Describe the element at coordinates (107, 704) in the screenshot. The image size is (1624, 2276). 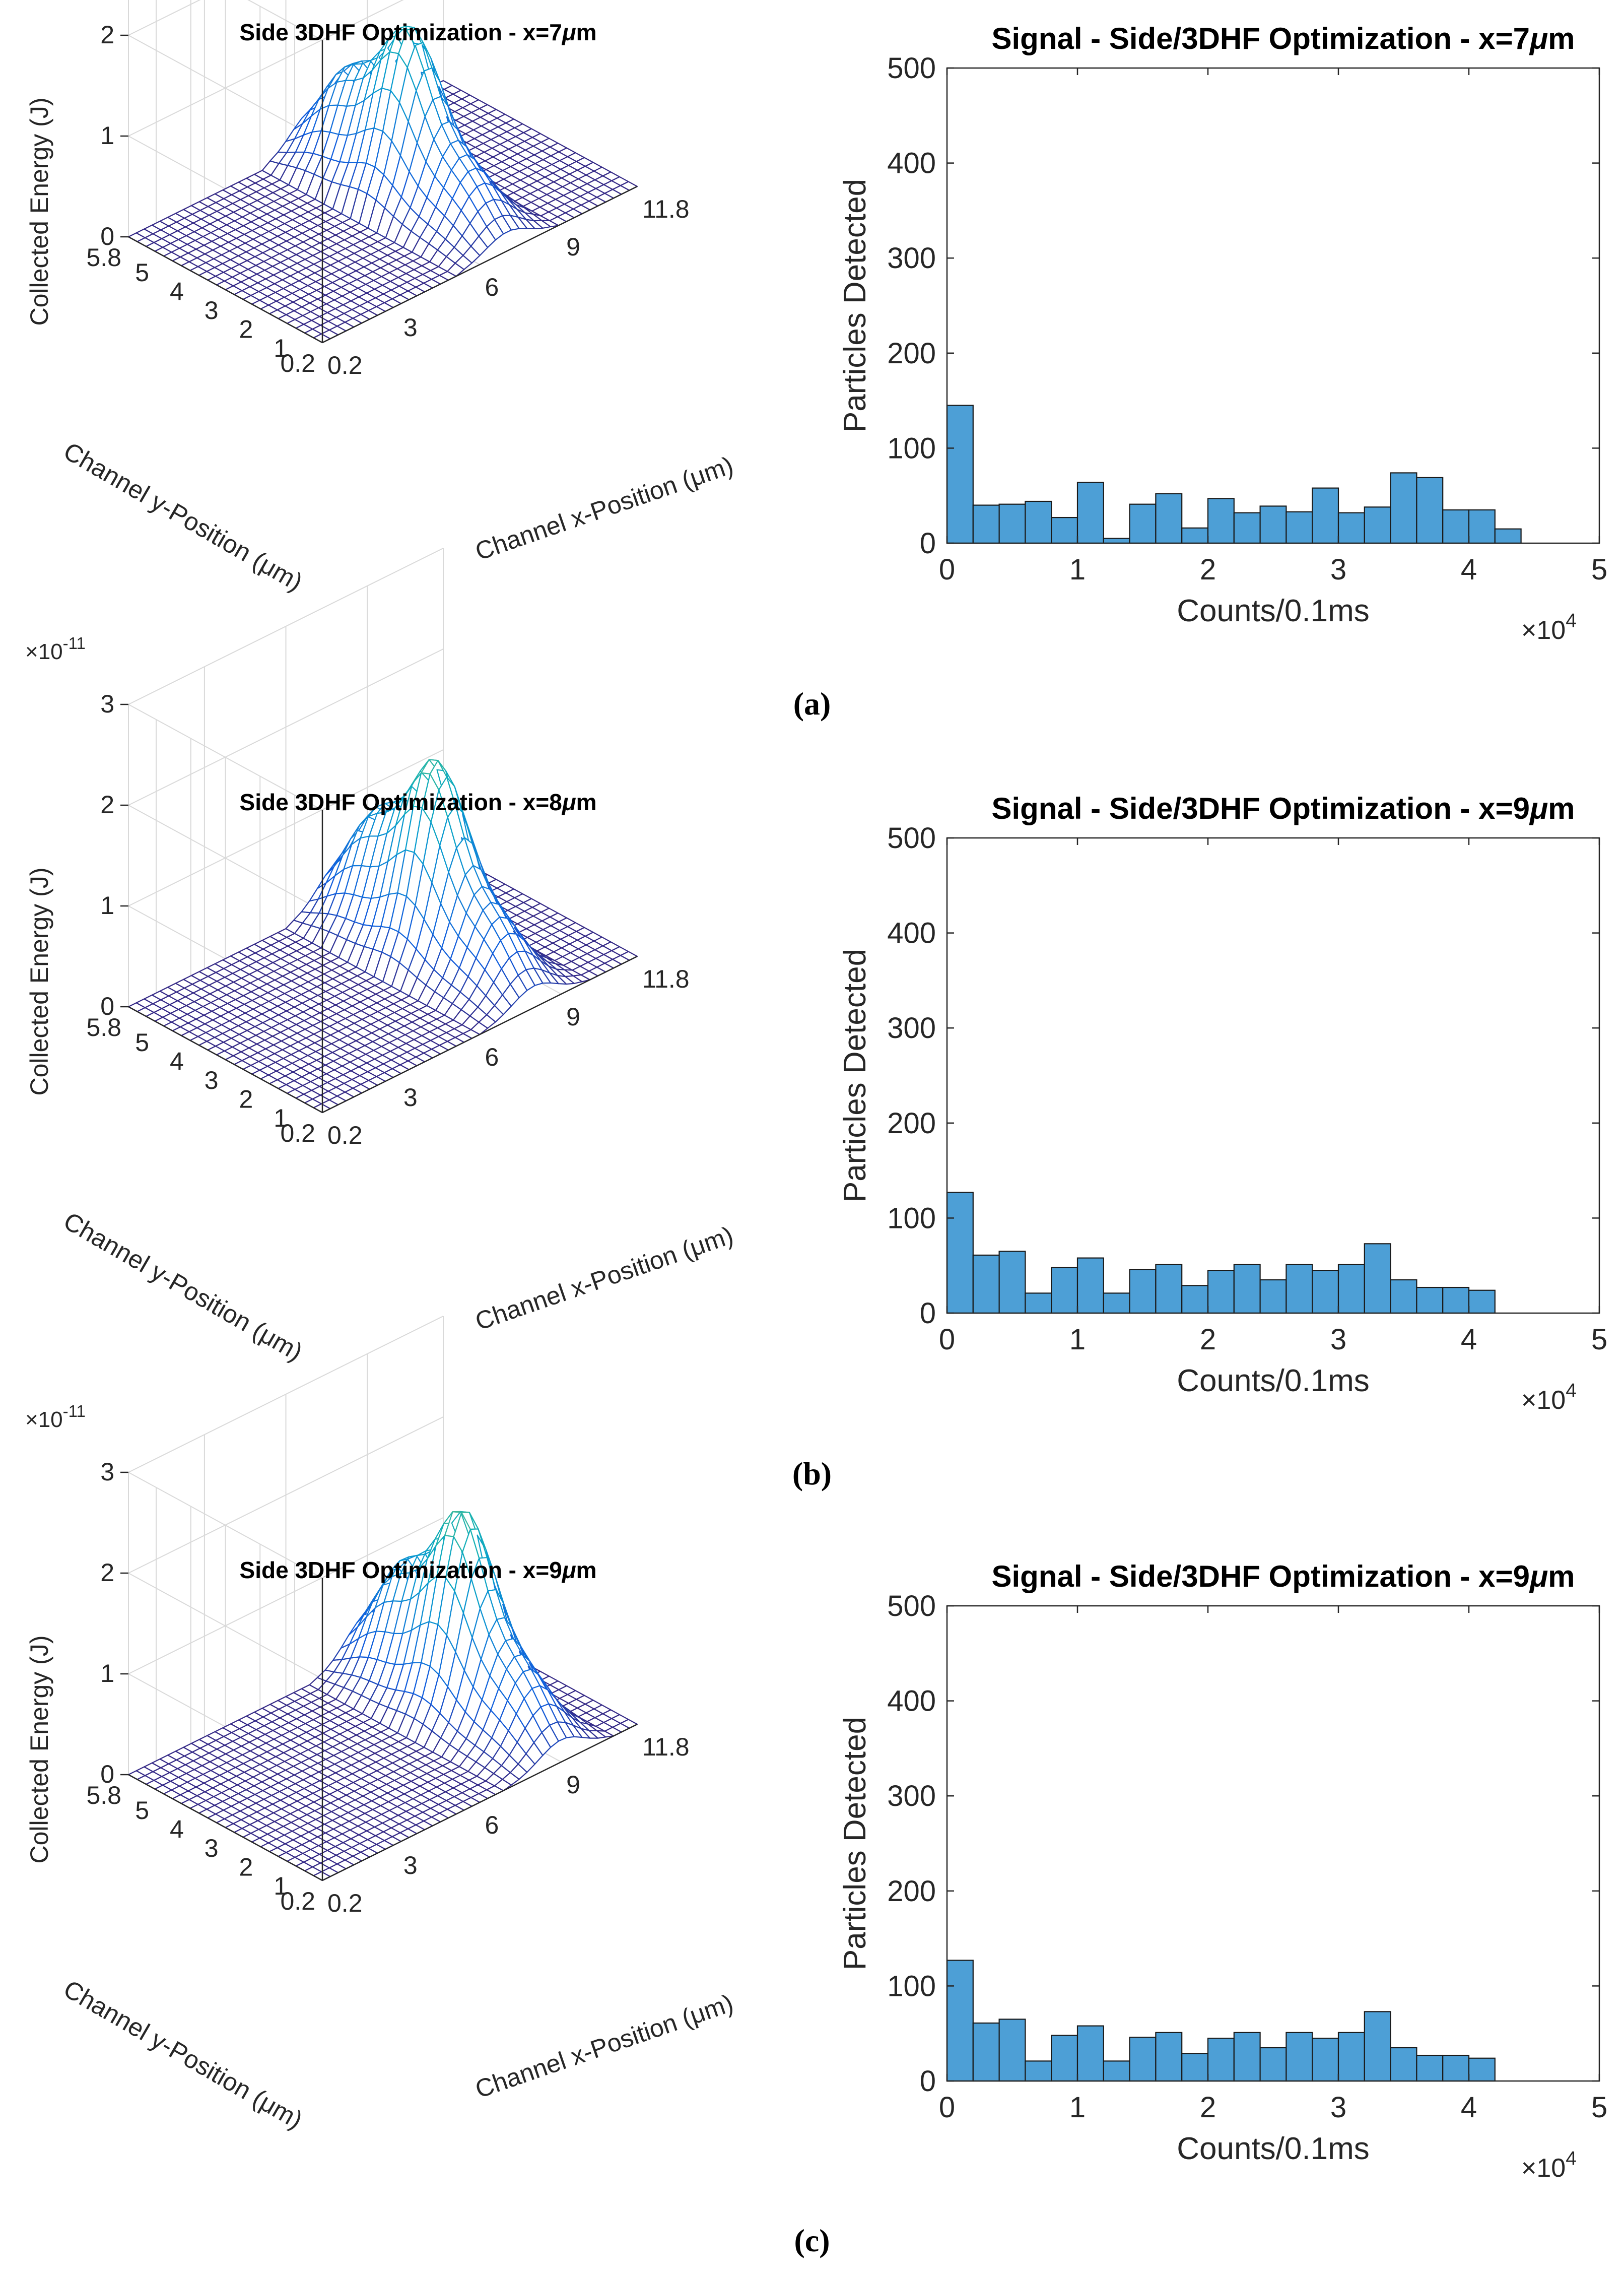
I see `z-tick-label: 3` at that location.